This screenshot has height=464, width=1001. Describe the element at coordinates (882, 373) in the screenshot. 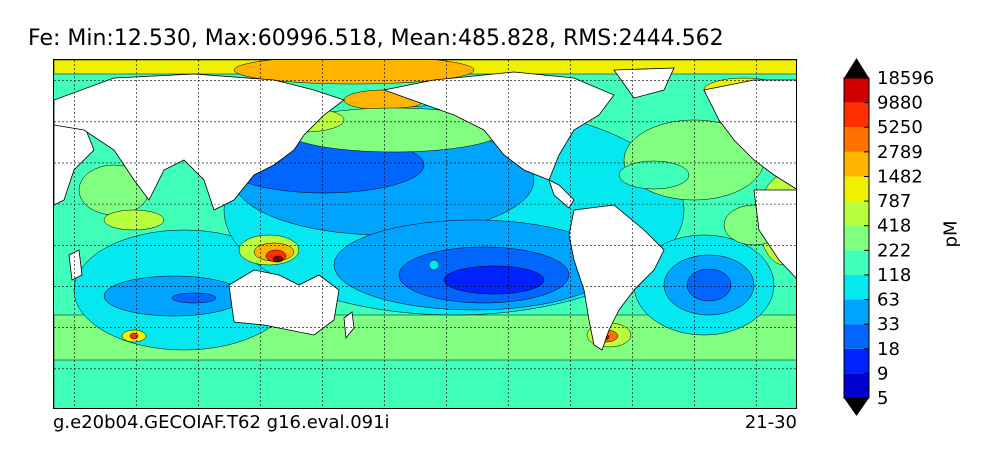

I see `colorbar-tick-label: 9` at that location.